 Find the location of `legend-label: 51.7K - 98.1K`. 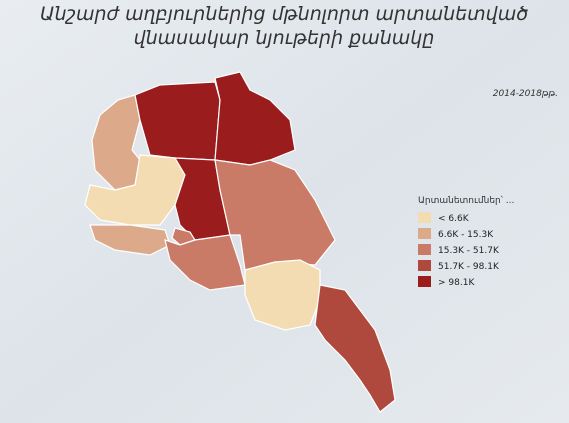

legend-label: 51.7K - 98.1K is located at coordinates (469, 267).